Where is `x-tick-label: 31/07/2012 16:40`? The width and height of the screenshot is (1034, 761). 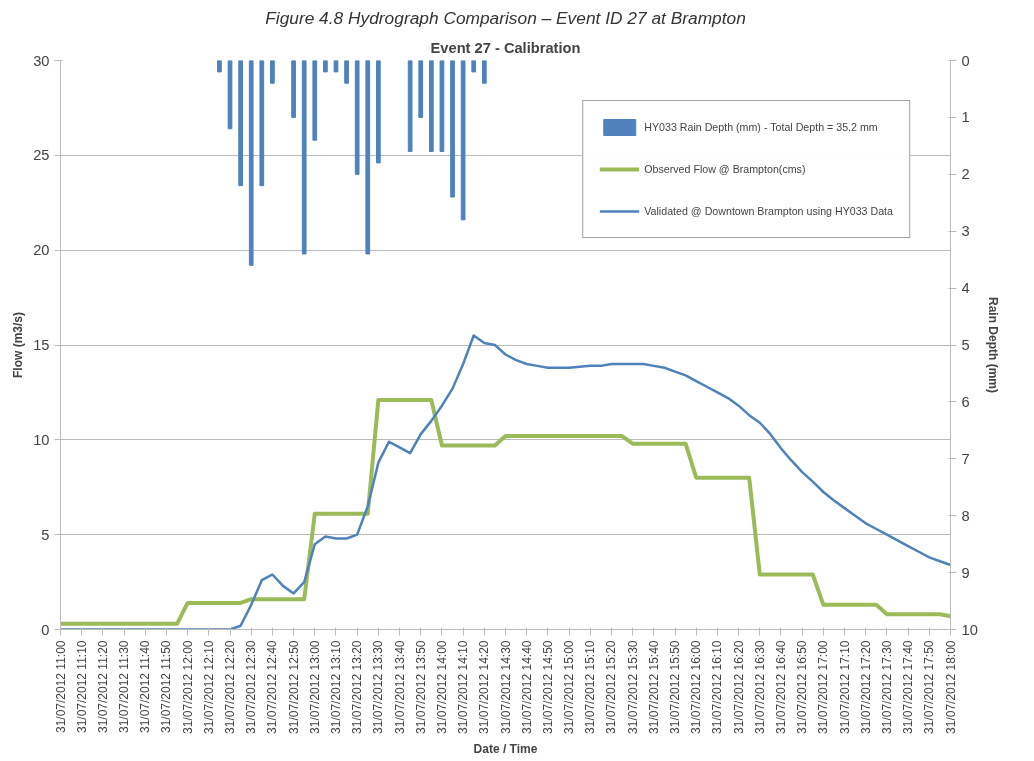 x-tick-label: 31/07/2012 16:40 is located at coordinates (780, 687).